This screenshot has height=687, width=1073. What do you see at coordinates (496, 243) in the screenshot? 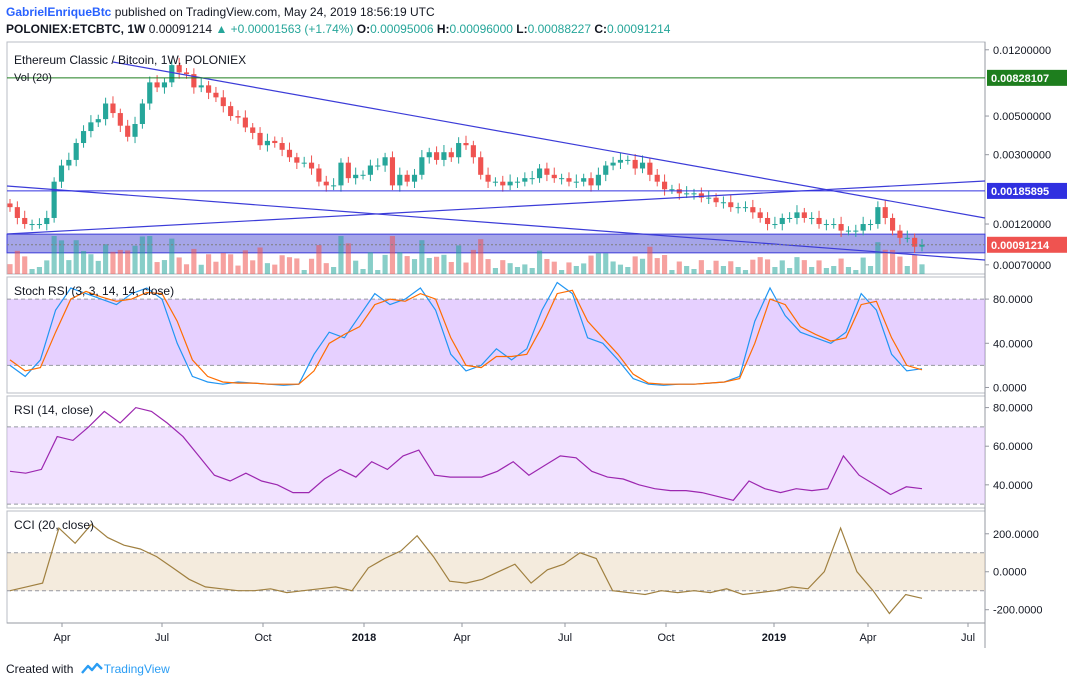
I see `support-zone` at bounding box center [496, 243].